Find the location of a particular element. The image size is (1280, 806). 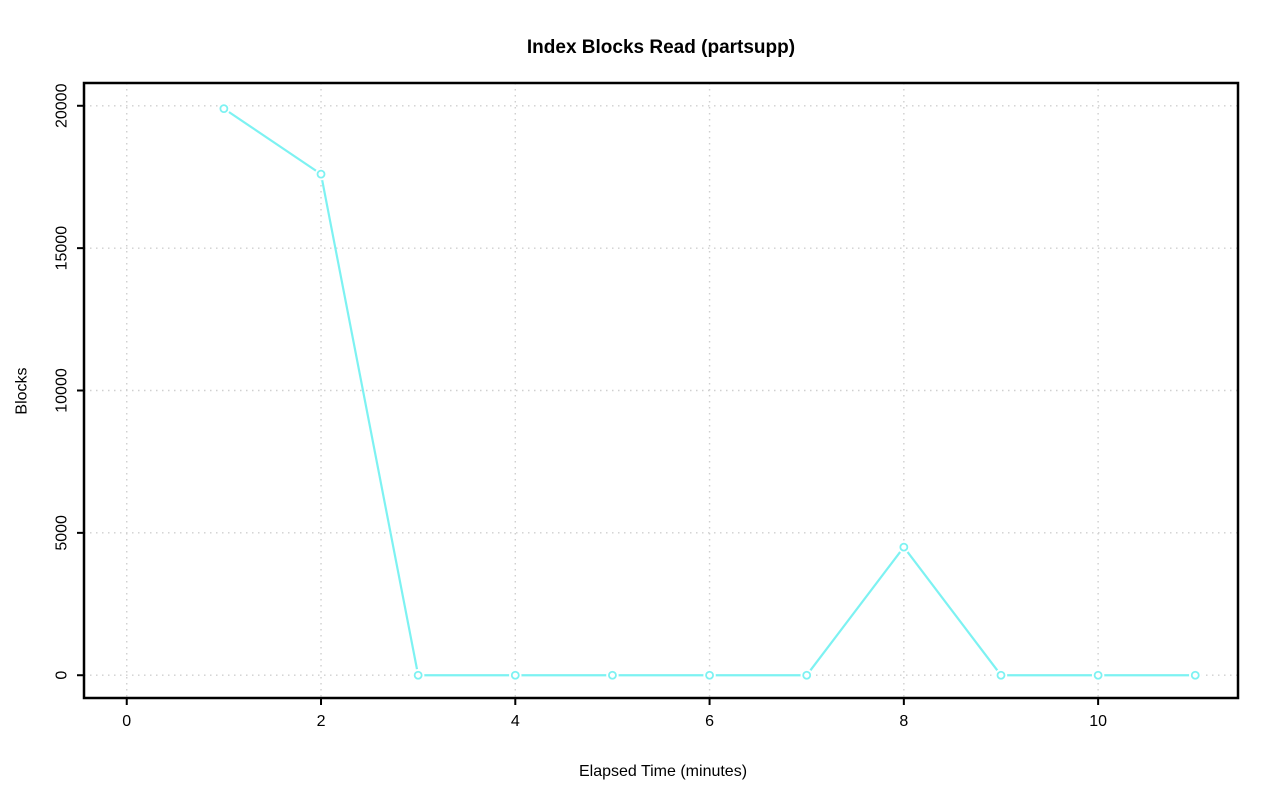

x-tick-label: 0 is located at coordinates (126, 721).